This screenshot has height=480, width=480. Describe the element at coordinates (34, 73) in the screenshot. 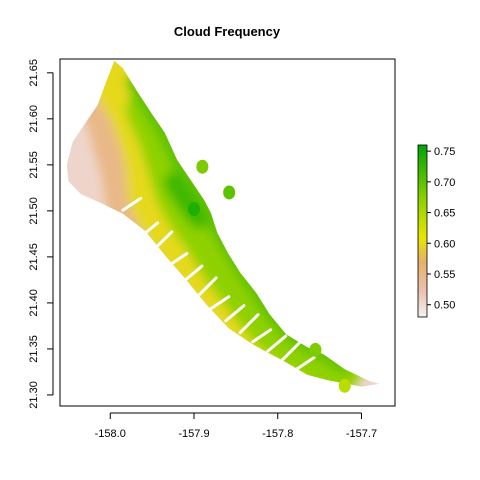

I see `y-tick-label: 21.65` at that location.